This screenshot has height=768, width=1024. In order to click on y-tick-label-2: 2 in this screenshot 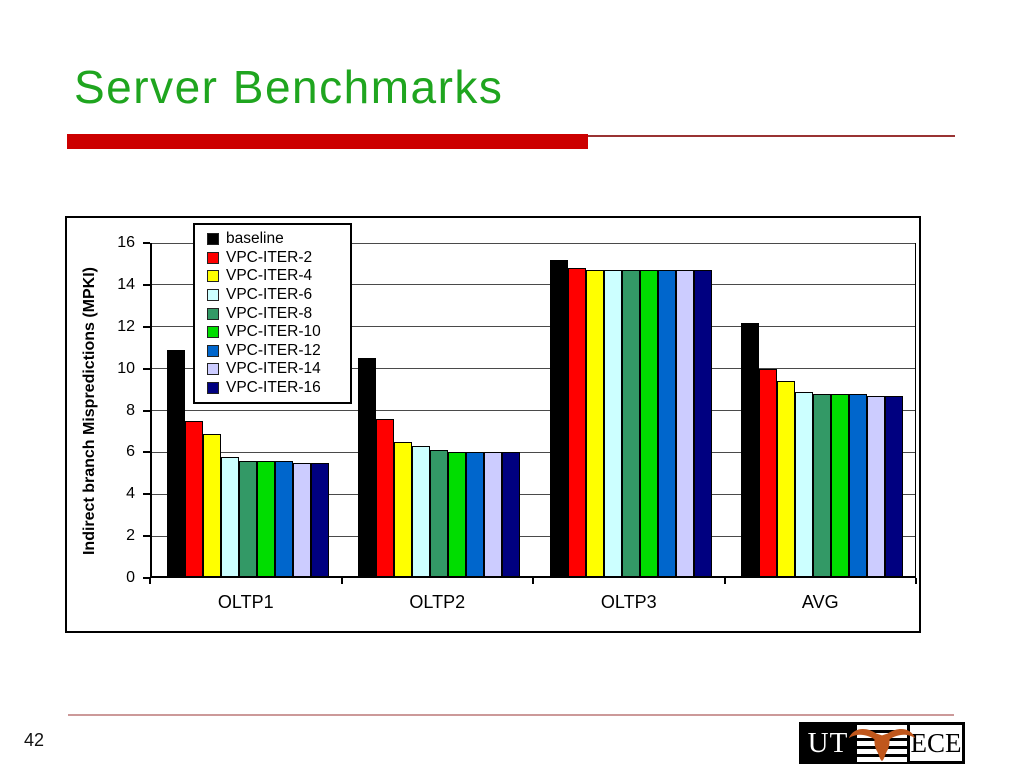, I will do `click(130, 536)`.